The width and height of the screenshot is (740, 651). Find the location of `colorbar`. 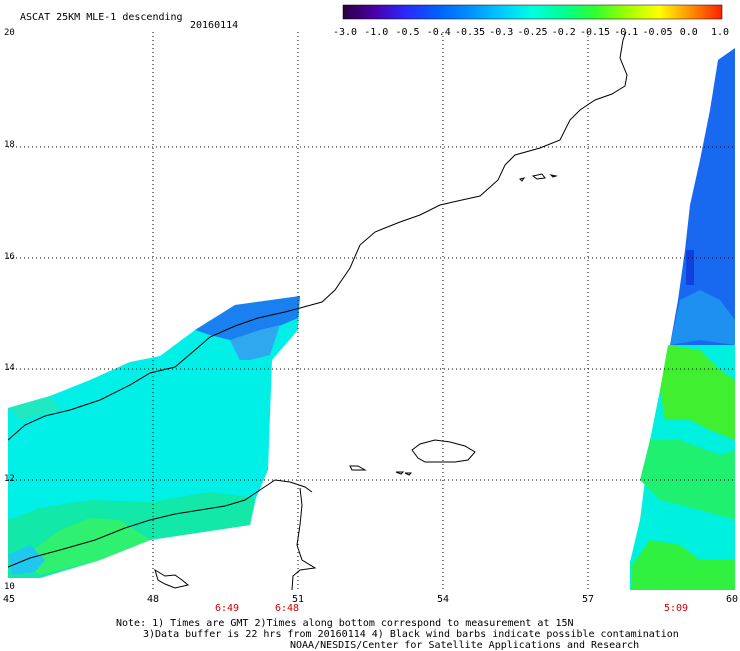

colorbar is located at coordinates (532, 12).